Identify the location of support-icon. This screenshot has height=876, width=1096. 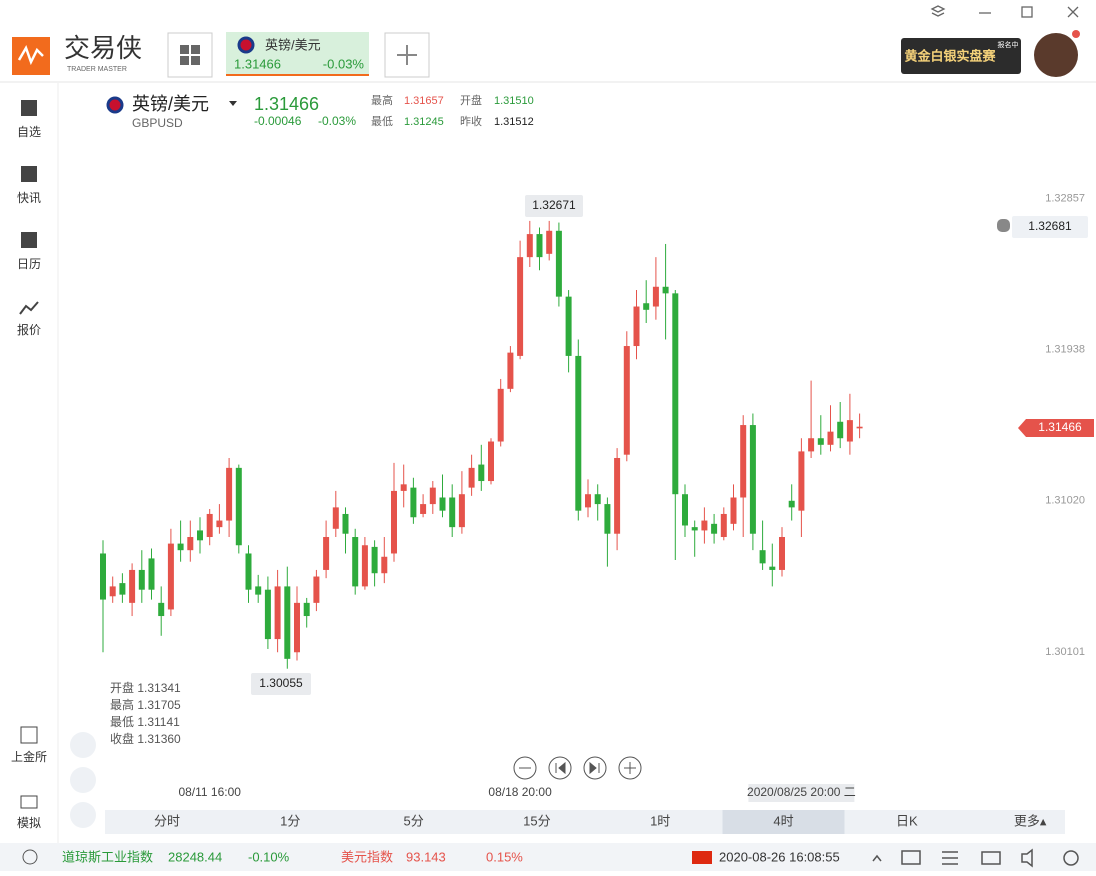
(30, 857).